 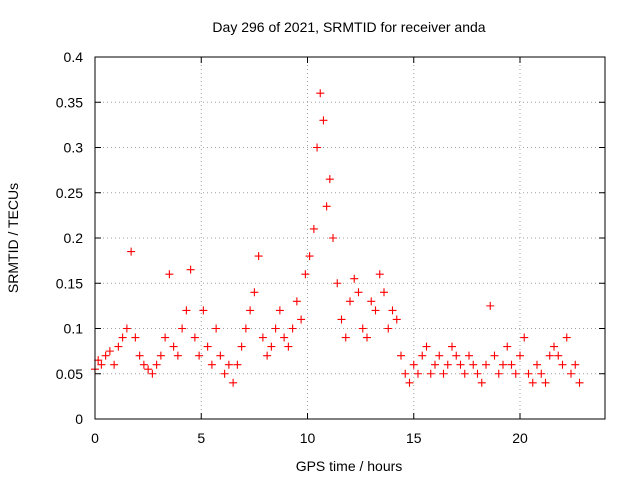 I want to click on x-tick-label: 15, so click(x=414, y=438).